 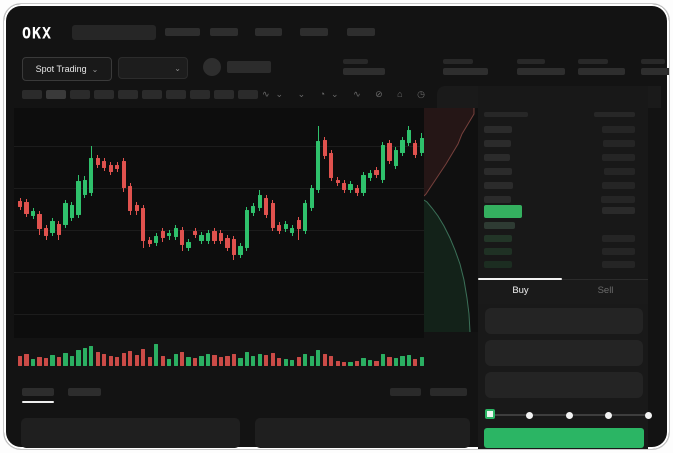 I want to click on okx-logo: OKX, so click(x=37, y=33).